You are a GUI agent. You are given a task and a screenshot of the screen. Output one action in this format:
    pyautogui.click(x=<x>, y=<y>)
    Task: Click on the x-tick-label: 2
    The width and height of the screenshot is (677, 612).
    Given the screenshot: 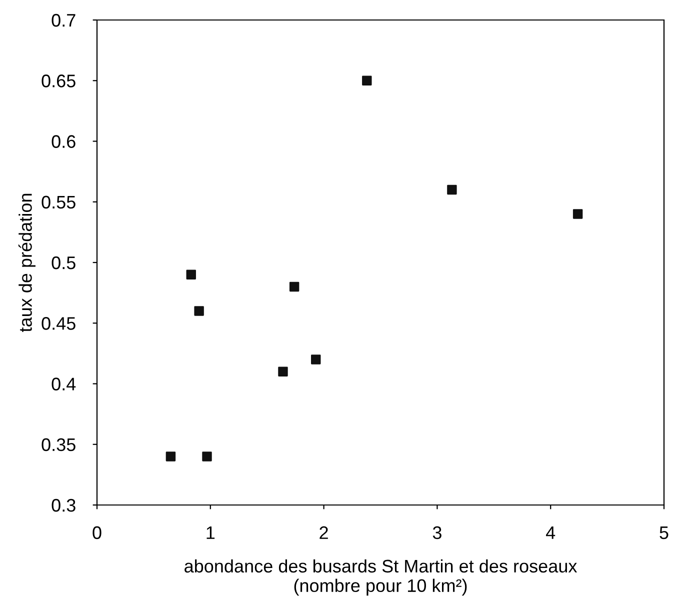 What is the action you would take?
    pyautogui.click(x=324, y=532)
    